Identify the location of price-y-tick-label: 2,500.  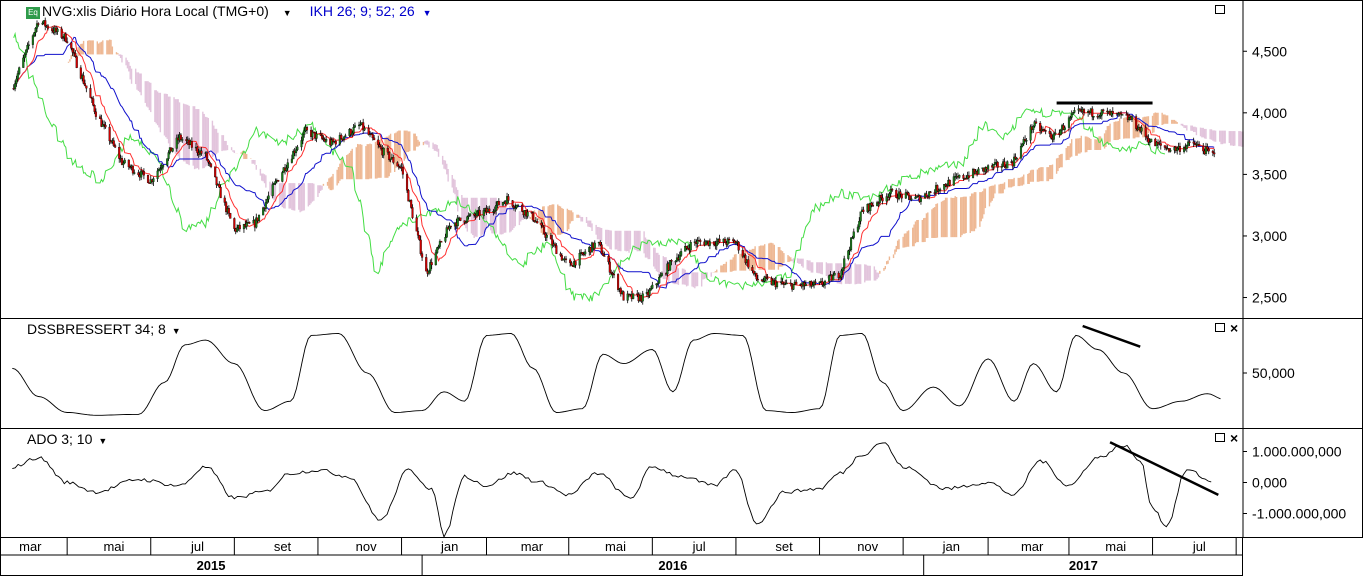
(1269, 298).